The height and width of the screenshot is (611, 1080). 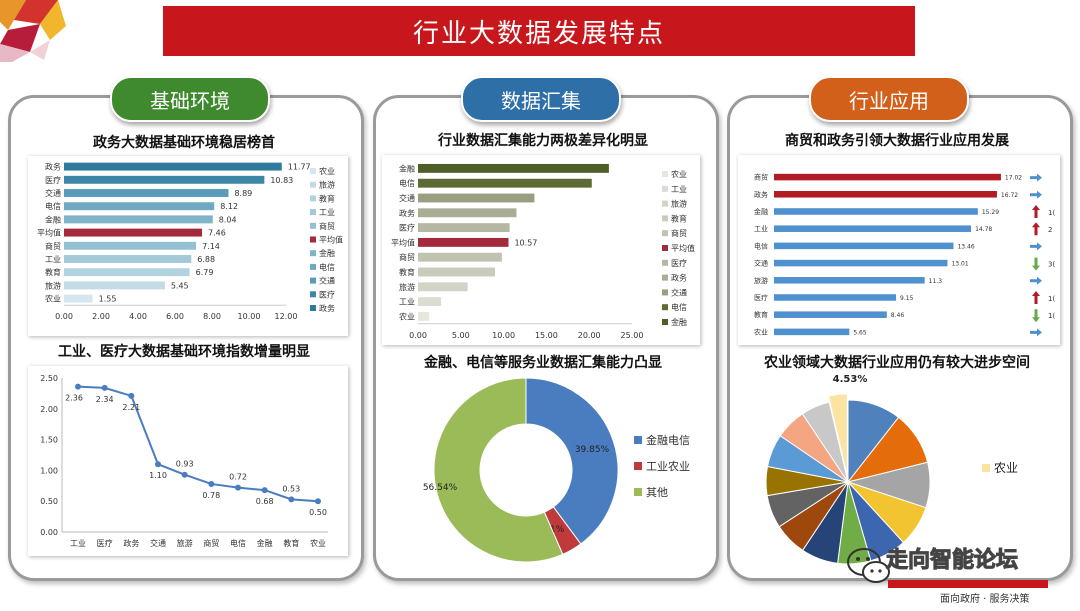 I want to click on c6-legend-item: 农业, so click(x=1006, y=468).